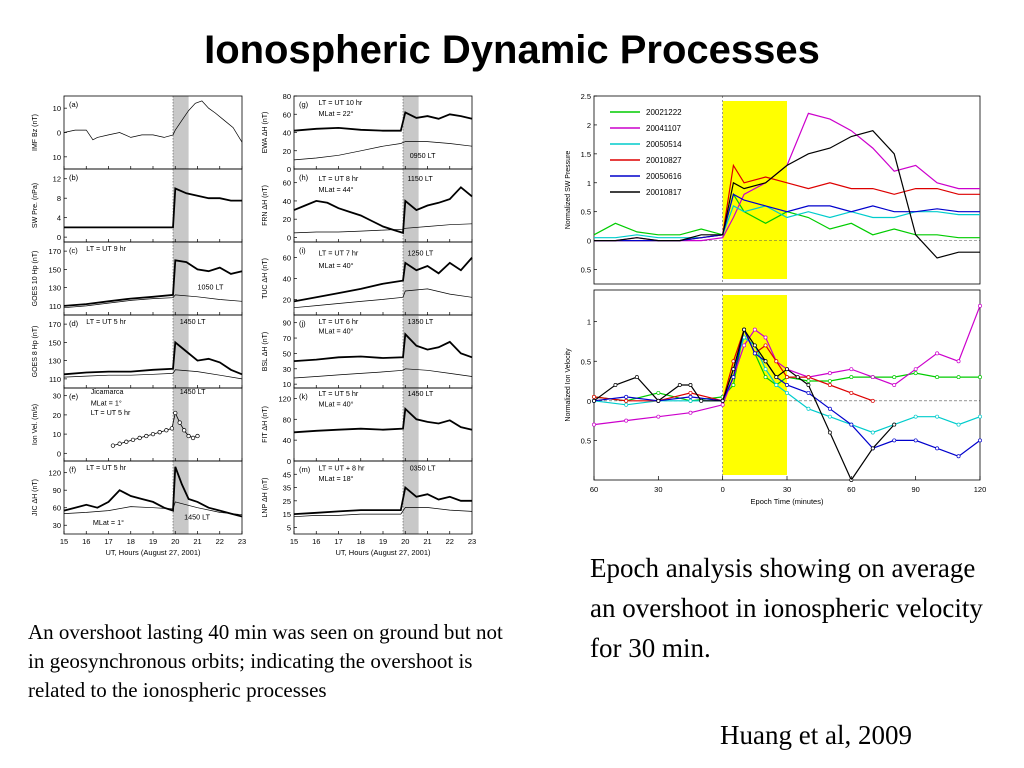 The height and width of the screenshot is (768, 1024). What do you see at coordinates (287, 474) in the screenshot?
I see `y-tick-label: 45` at bounding box center [287, 474].